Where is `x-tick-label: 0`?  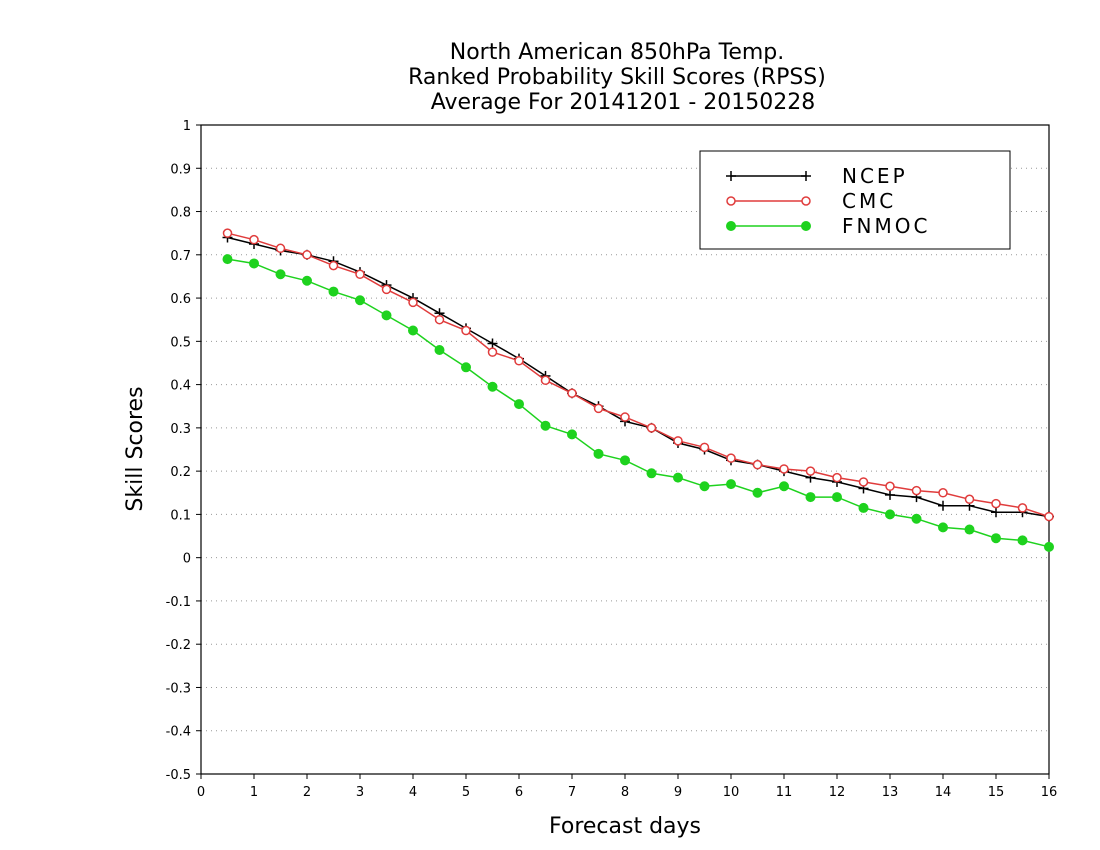 x-tick-label: 0 is located at coordinates (201, 792).